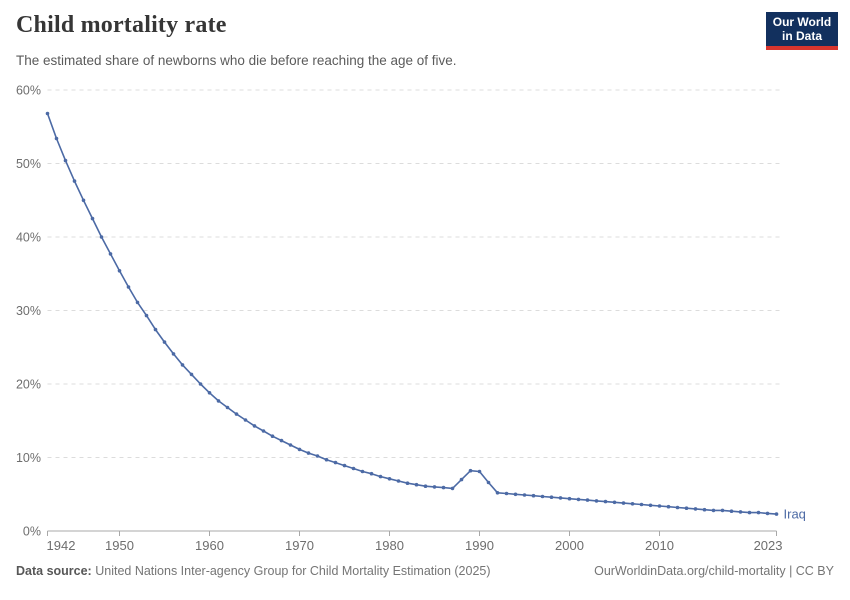  What do you see at coordinates (121, 25) in the screenshot?
I see `page-title: Child mortality rate` at bounding box center [121, 25].